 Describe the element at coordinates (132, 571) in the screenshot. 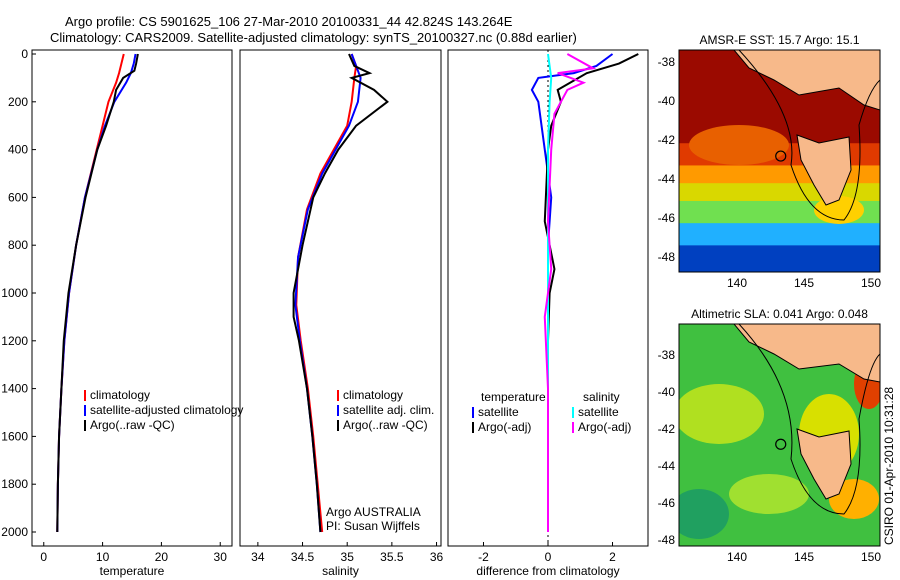

I see `x-axis-label: temperature` at that location.